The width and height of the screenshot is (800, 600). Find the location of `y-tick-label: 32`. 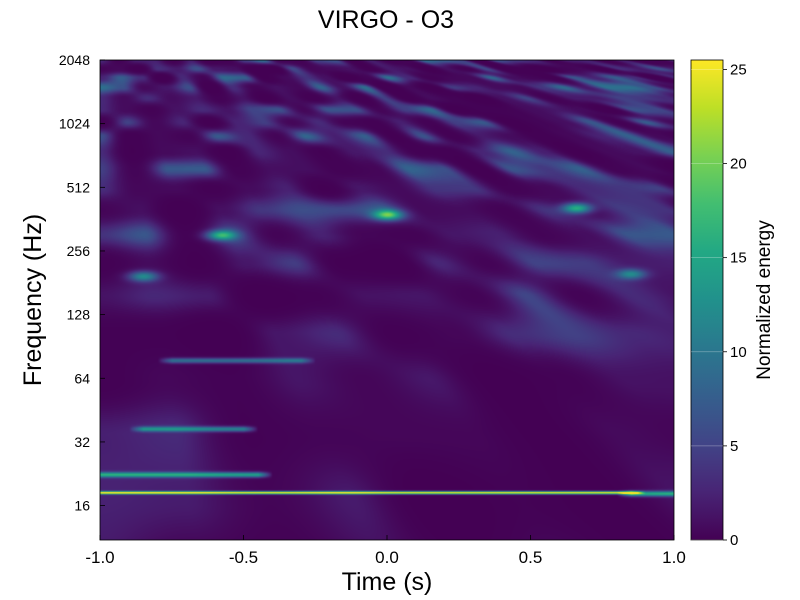

y-tick-label: 32 is located at coordinates (82, 442).